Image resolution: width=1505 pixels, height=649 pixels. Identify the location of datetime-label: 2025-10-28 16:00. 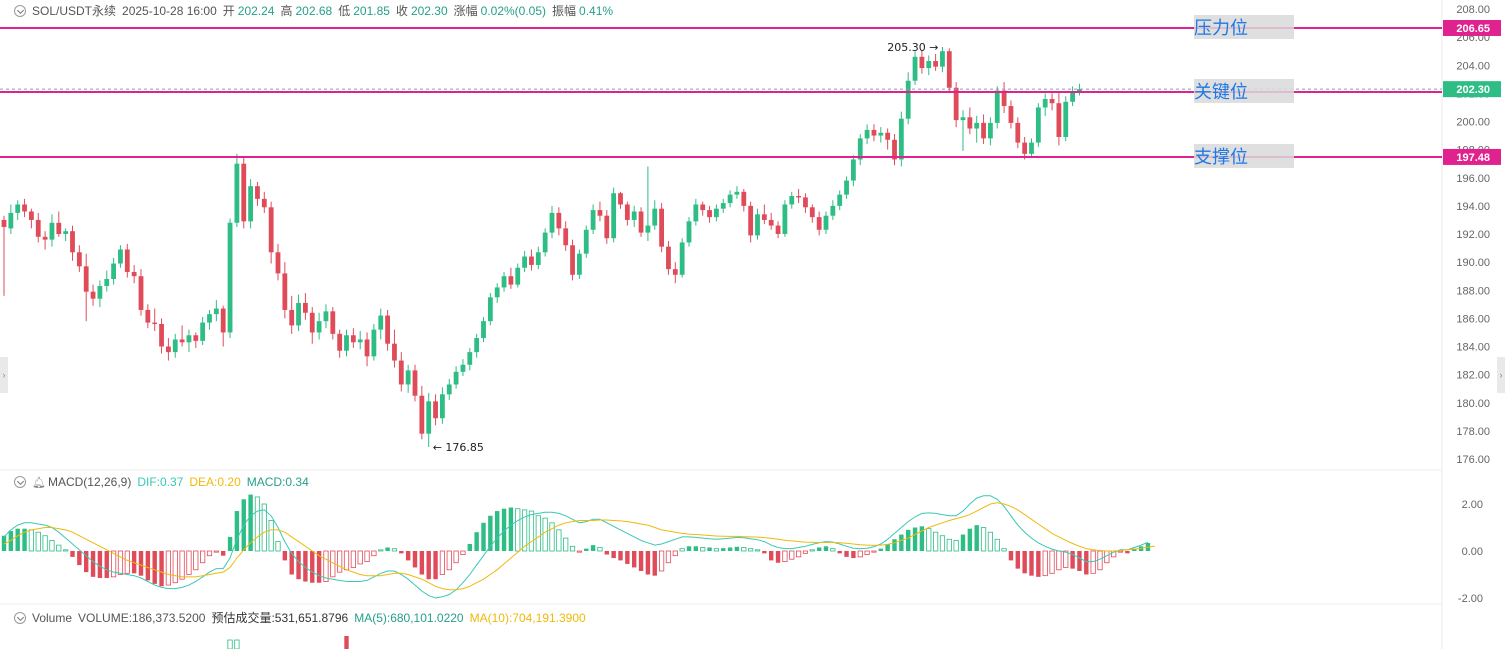
(169, 10).